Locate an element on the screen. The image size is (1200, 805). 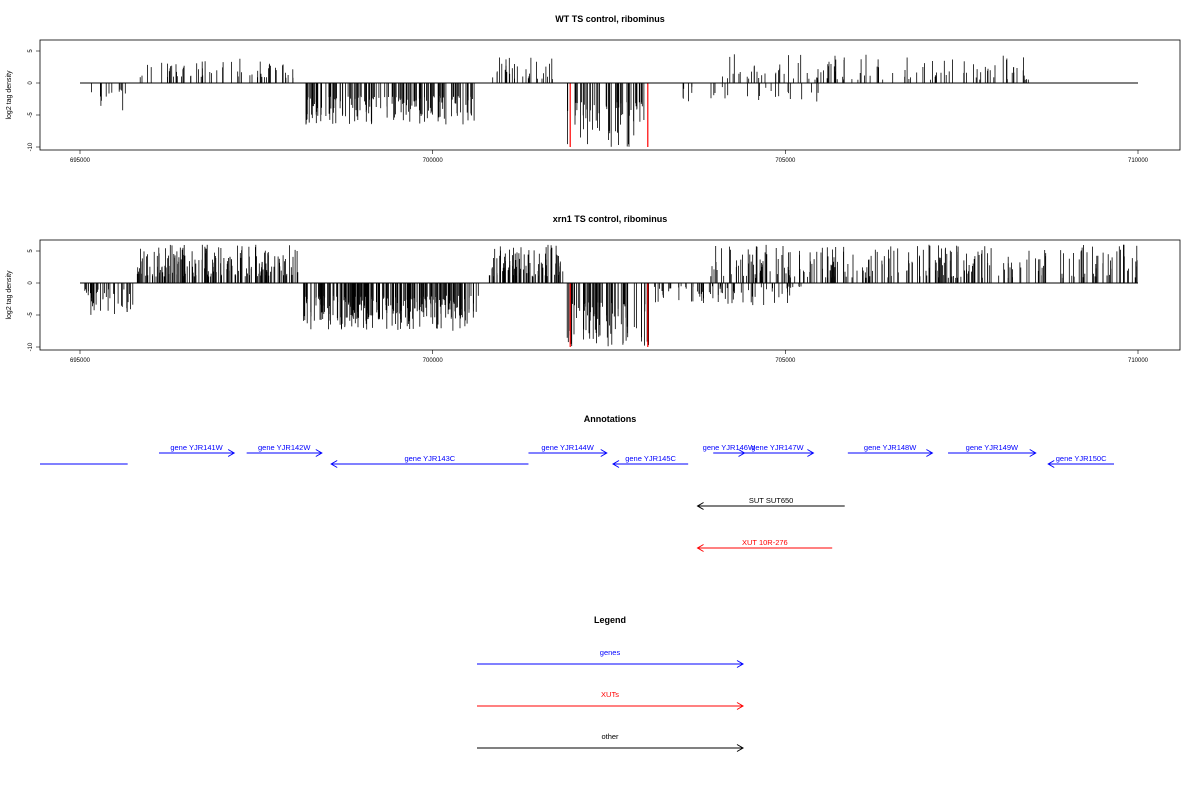
legend-item: genes is located at coordinates (610, 658).